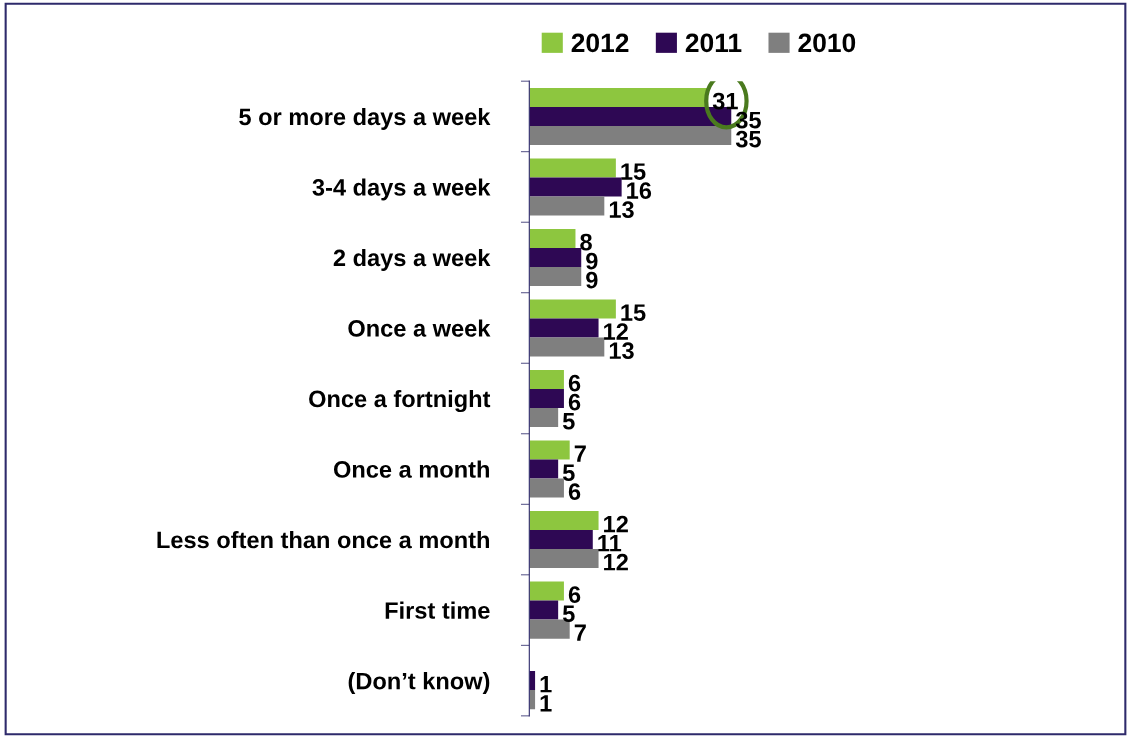  Describe the element at coordinates (713, 43) in the screenshot. I see `legend-label: 2011` at that location.